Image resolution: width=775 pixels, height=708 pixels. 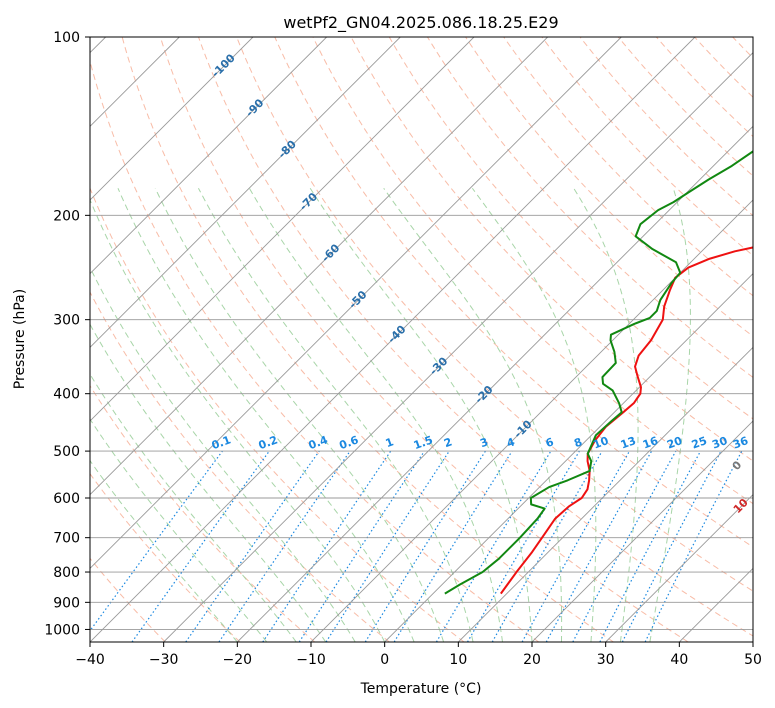 I want to click on x-axis-label: Temperature (°C), so click(x=421, y=689).